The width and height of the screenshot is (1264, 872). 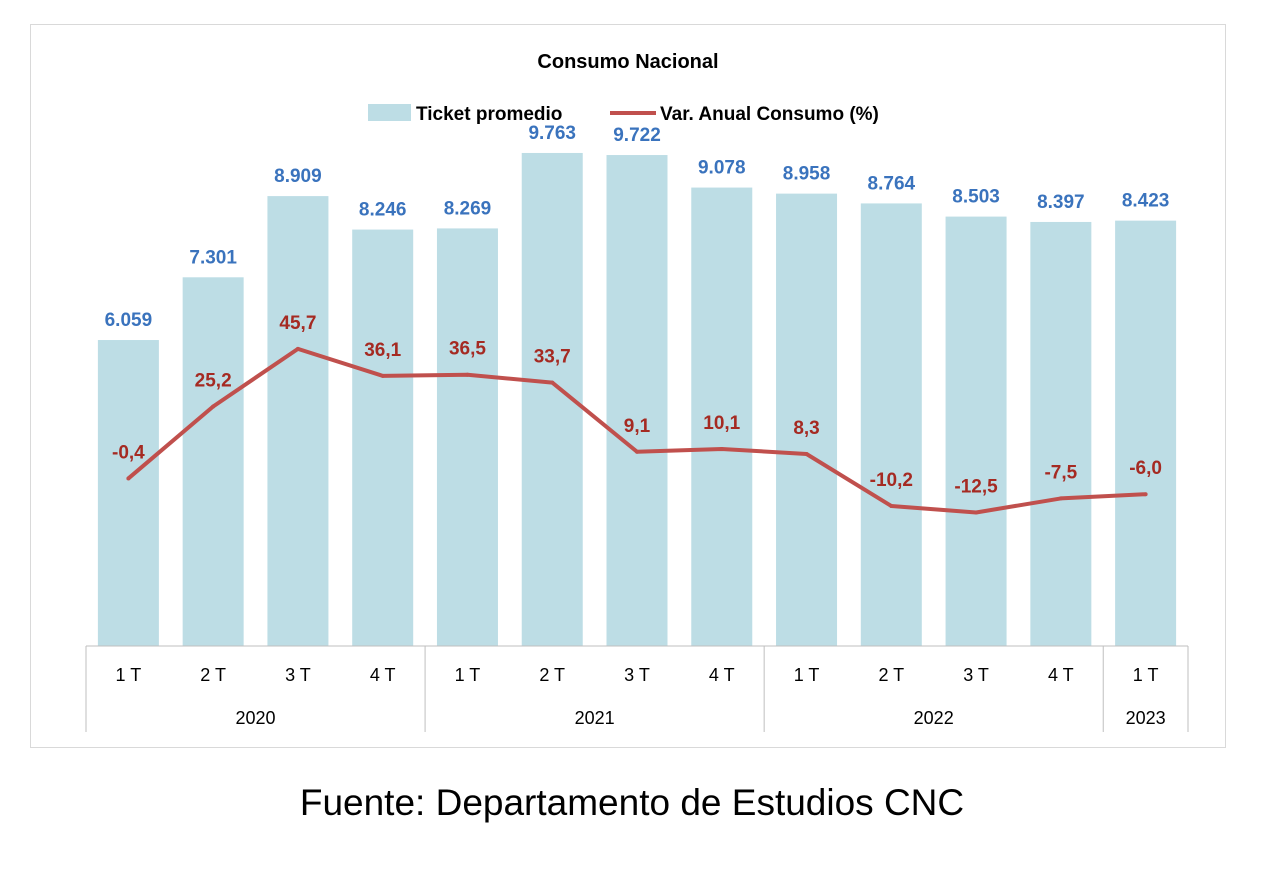 I want to click on bar-value-label: 6.059, so click(x=129, y=320).